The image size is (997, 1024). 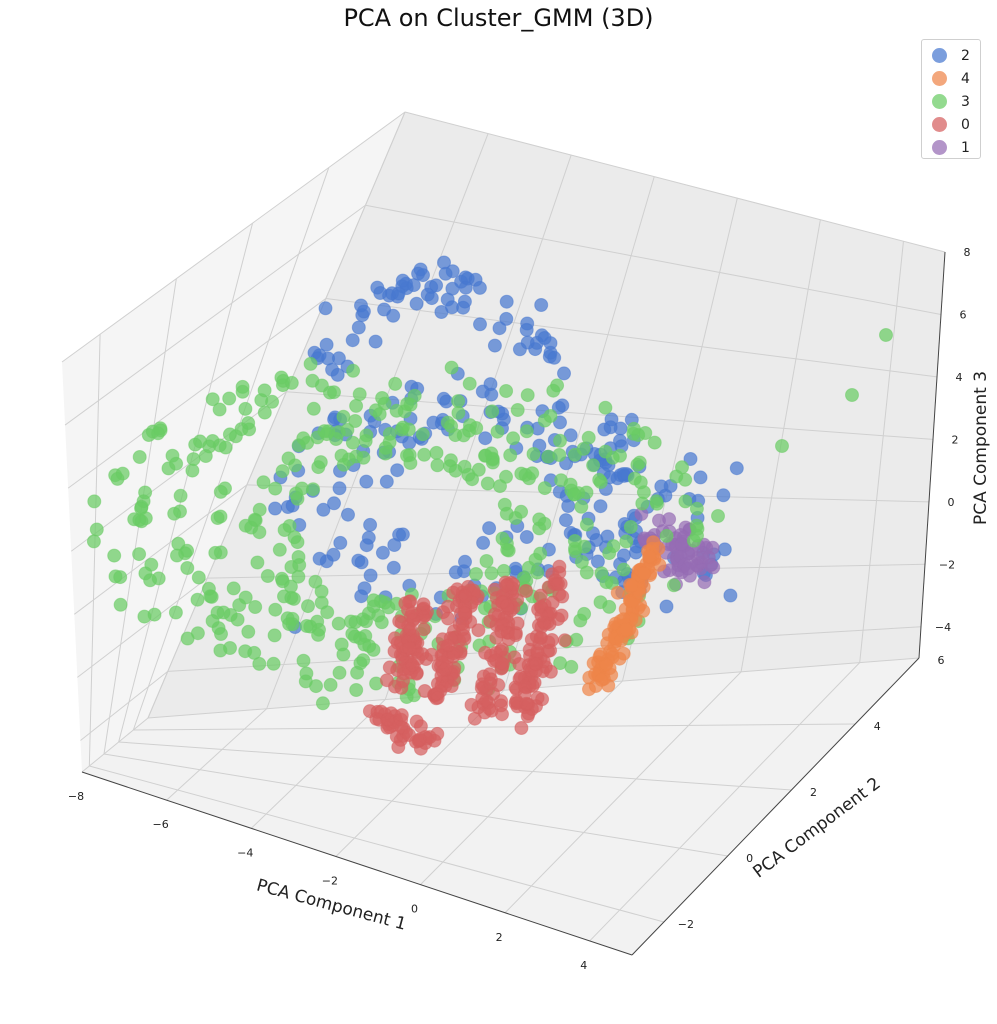 What do you see at coordinates (498, 18) in the screenshot?
I see `chart-title: PCA on Cluster_GMM (3D)` at bounding box center [498, 18].